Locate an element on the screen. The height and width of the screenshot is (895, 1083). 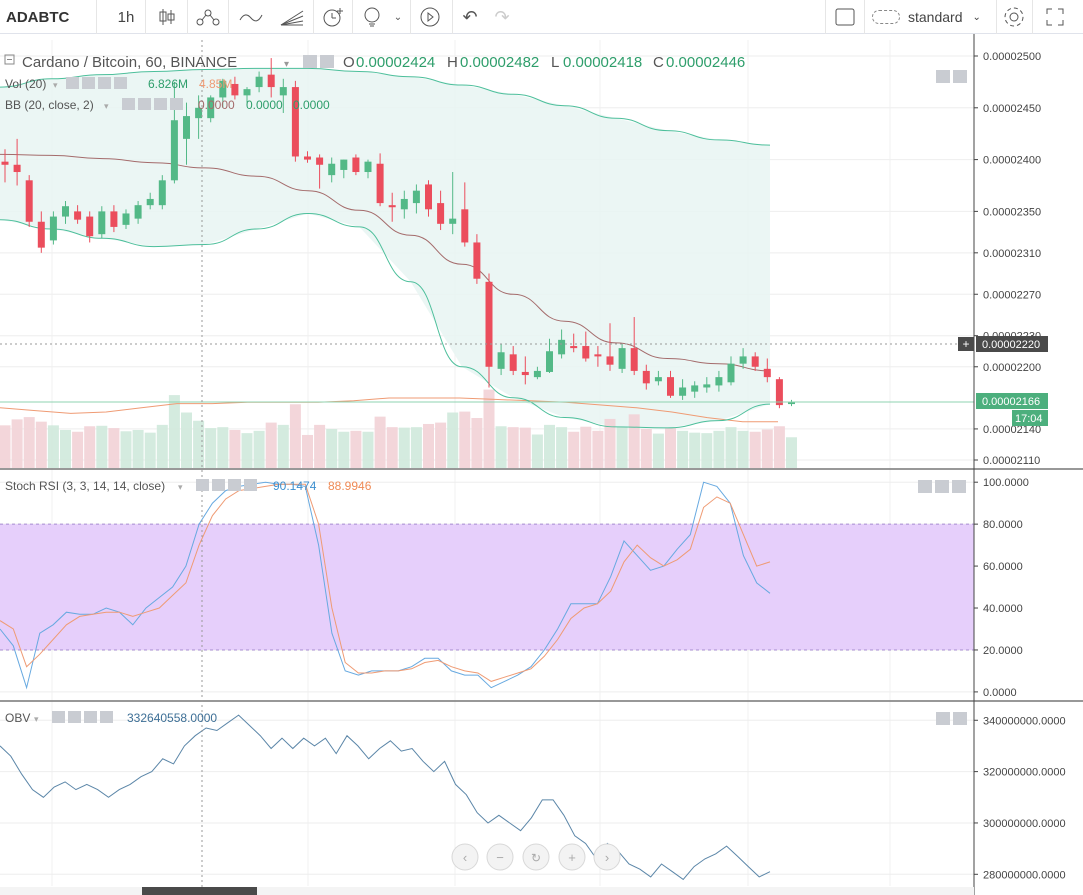
alert-icon is located at coordinates (333, 17).